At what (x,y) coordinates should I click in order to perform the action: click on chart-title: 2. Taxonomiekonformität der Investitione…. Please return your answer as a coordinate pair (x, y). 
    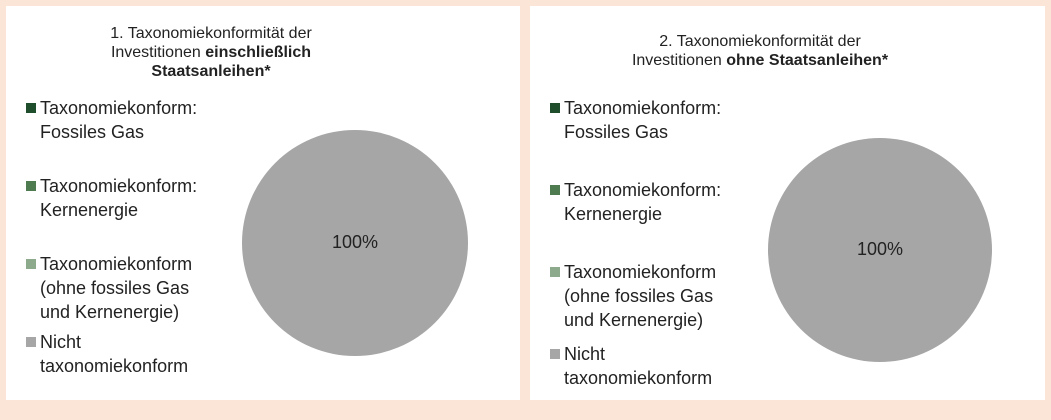
    Looking at the image, I should click on (760, 51).